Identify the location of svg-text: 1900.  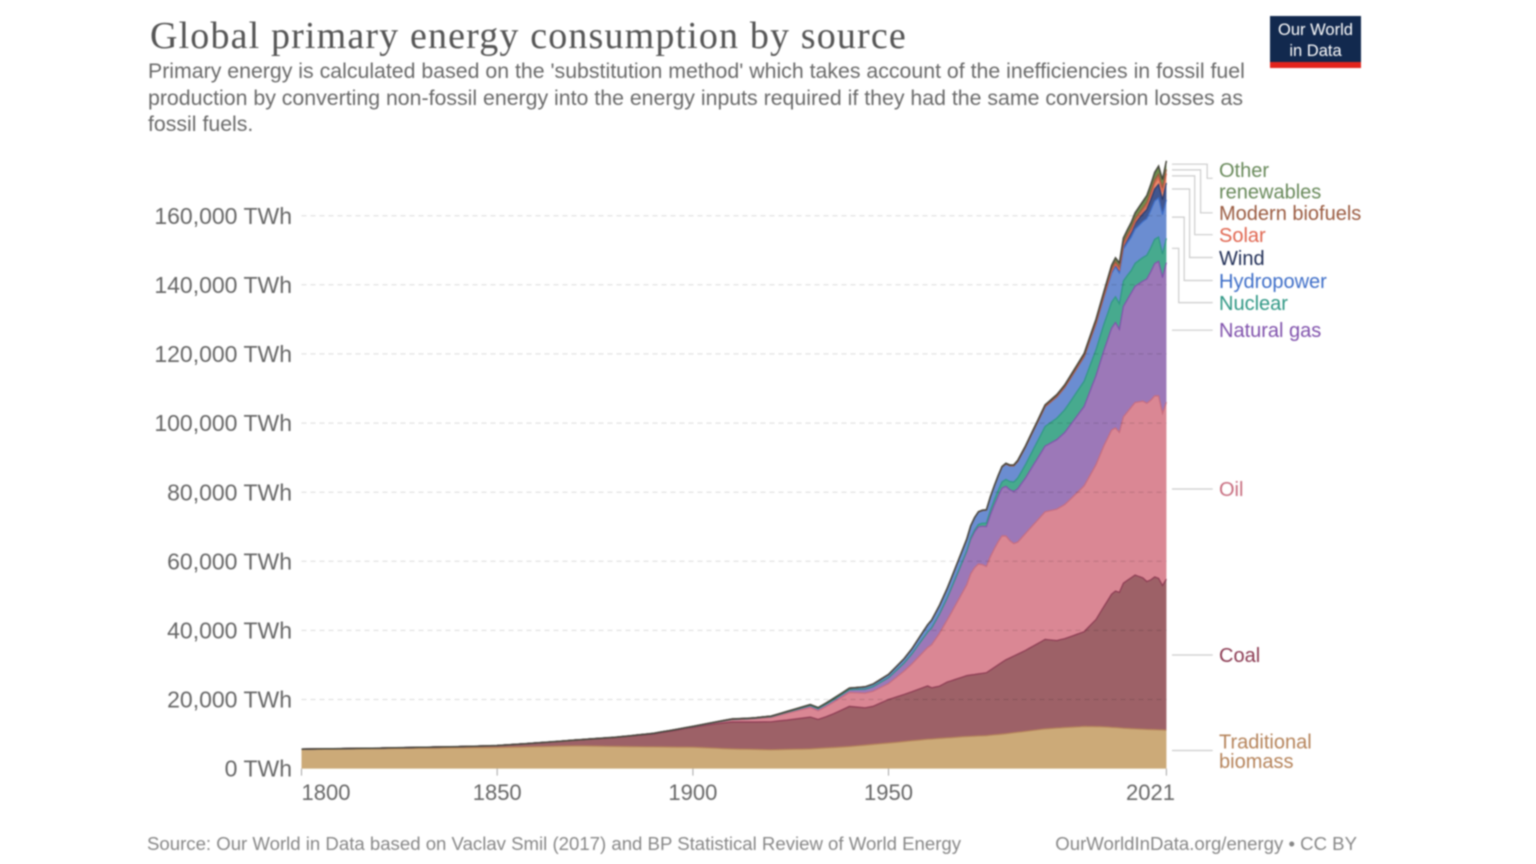
(692, 792).